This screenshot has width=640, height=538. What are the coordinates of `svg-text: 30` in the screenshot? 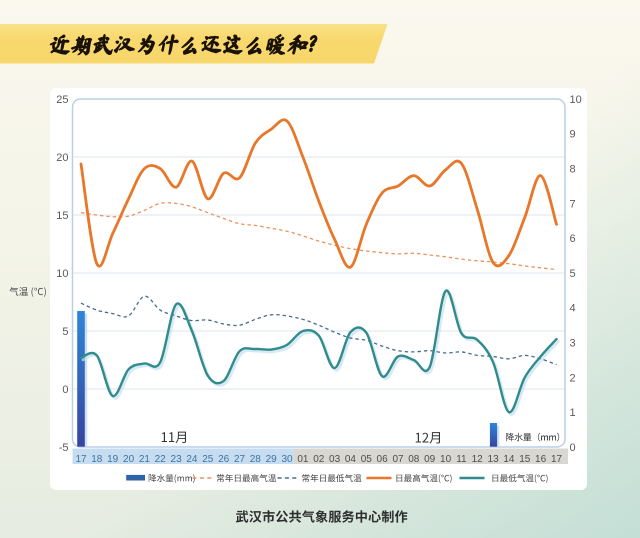 It's located at (287, 459).